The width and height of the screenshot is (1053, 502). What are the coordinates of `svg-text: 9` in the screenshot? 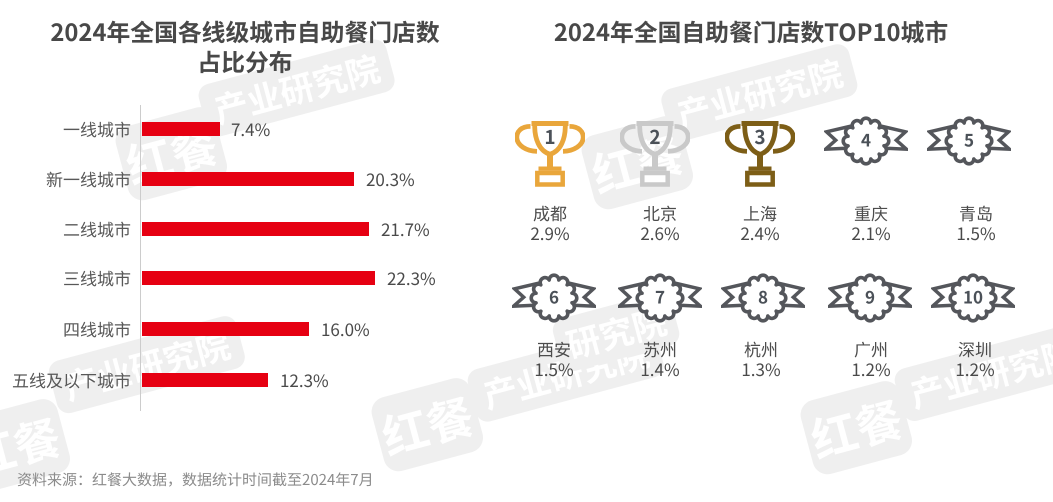 It's located at (870, 296).